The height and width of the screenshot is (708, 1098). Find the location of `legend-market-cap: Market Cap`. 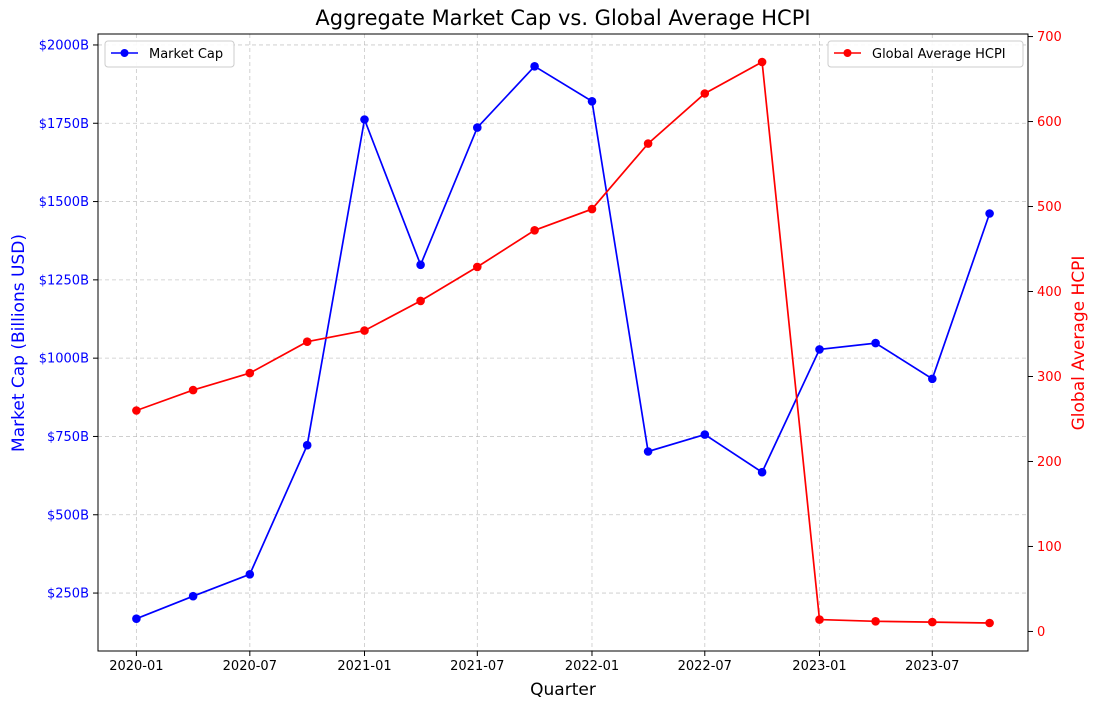

legend-market-cap: Market Cap is located at coordinates (169, 54).